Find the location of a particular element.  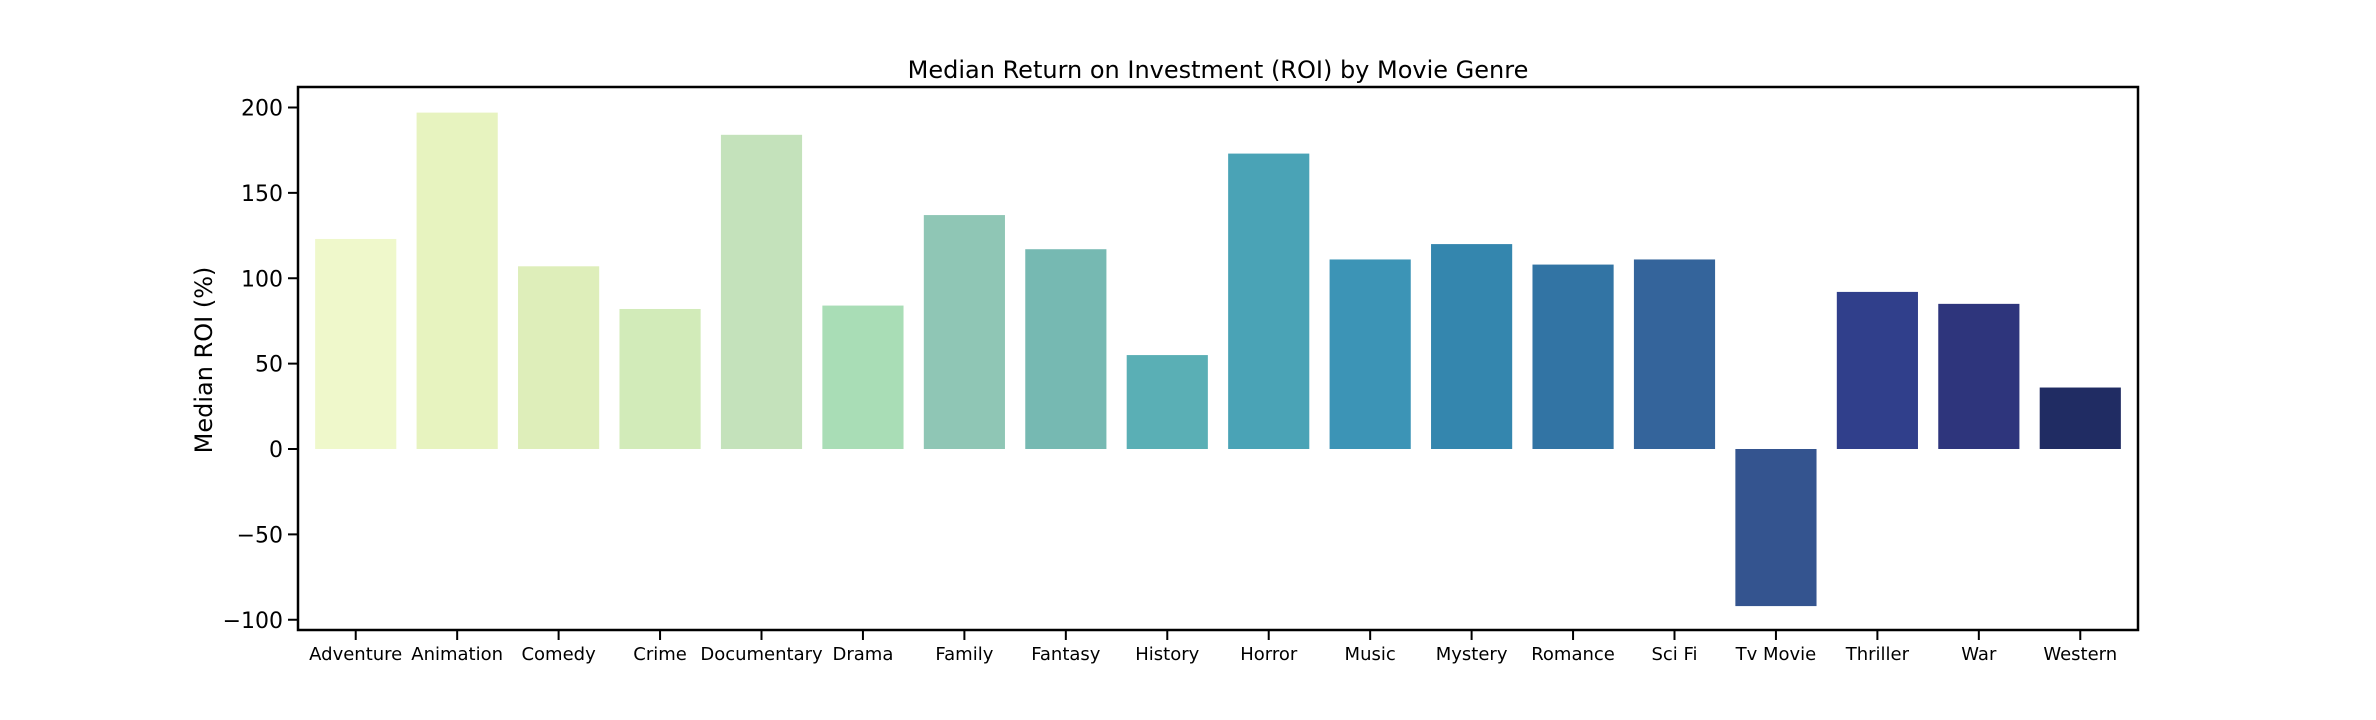

x-tick-label: Comedy is located at coordinates (558, 654).